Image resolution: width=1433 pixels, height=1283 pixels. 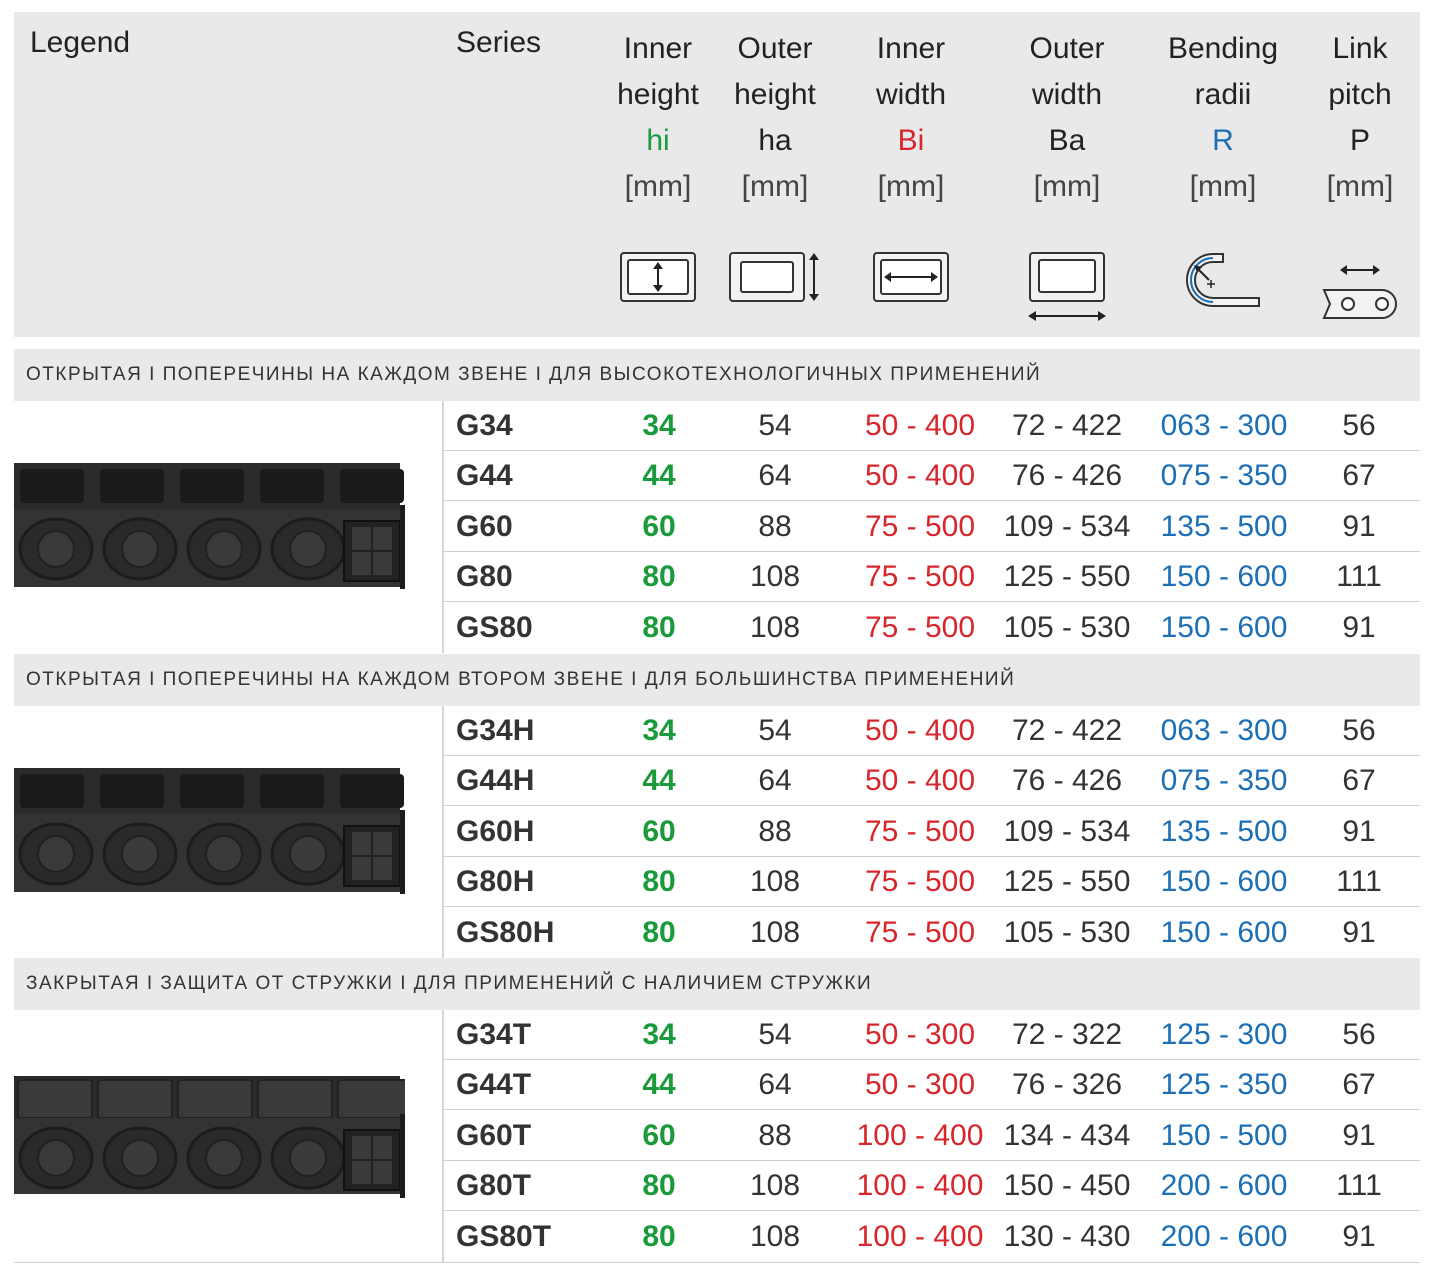 What do you see at coordinates (932, 832) in the screenshot?
I see `table-row: G60H 60 88 75 - 500 109 - 534 135 - 500 91` at bounding box center [932, 832].